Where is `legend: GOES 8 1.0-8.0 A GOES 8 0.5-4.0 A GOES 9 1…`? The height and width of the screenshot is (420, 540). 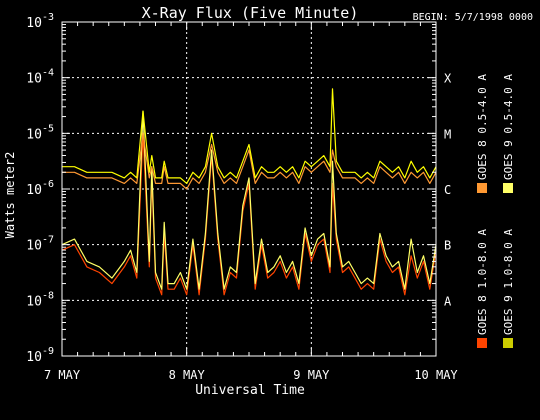
legend: GOES 8 1.0-8.0 A GOES 8 0.5-4.0 A GOES 9 1… is located at coordinates (495, 211).